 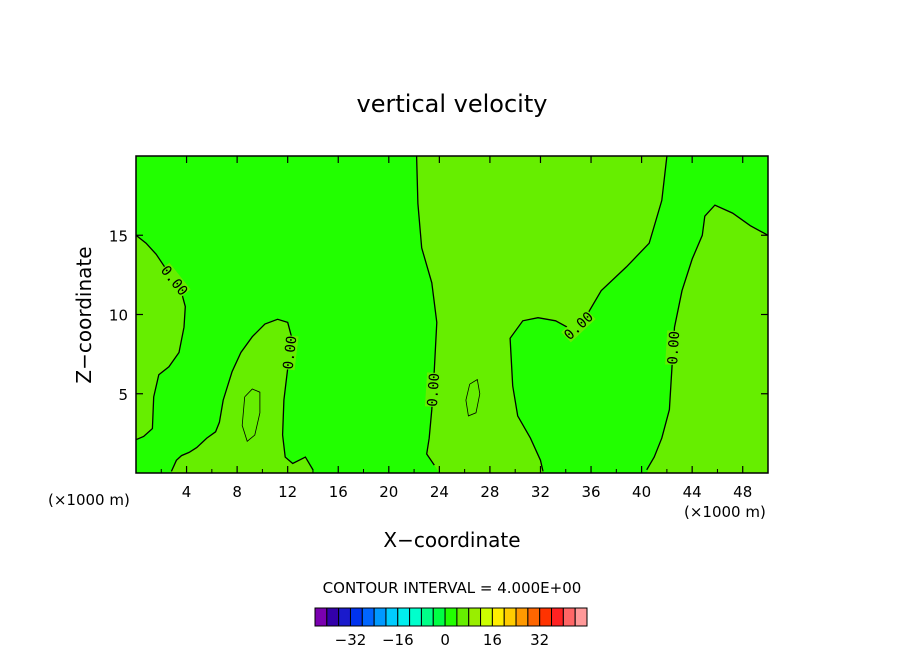 What do you see at coordinates (641, 492) in the screenshot?
I see `x-tick-label: 40` at bounding box center [641, 492].